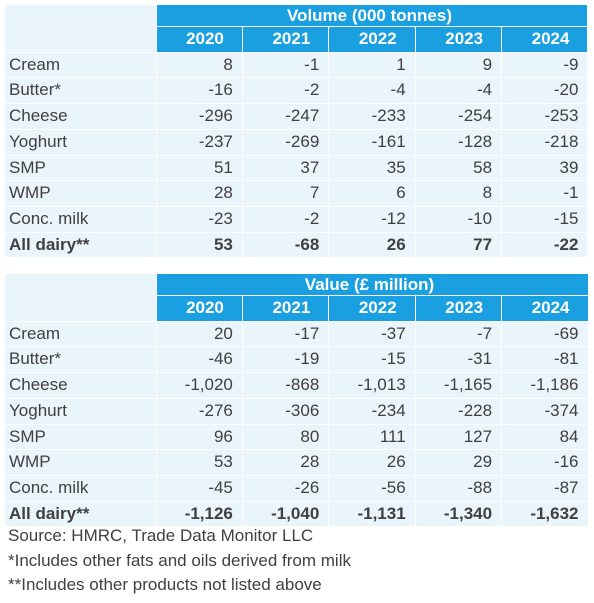 The image size is (594, 603). Describe the element at coordinates (81, 514) in the screenshot. I see `row-label: All dairy**` at that location.